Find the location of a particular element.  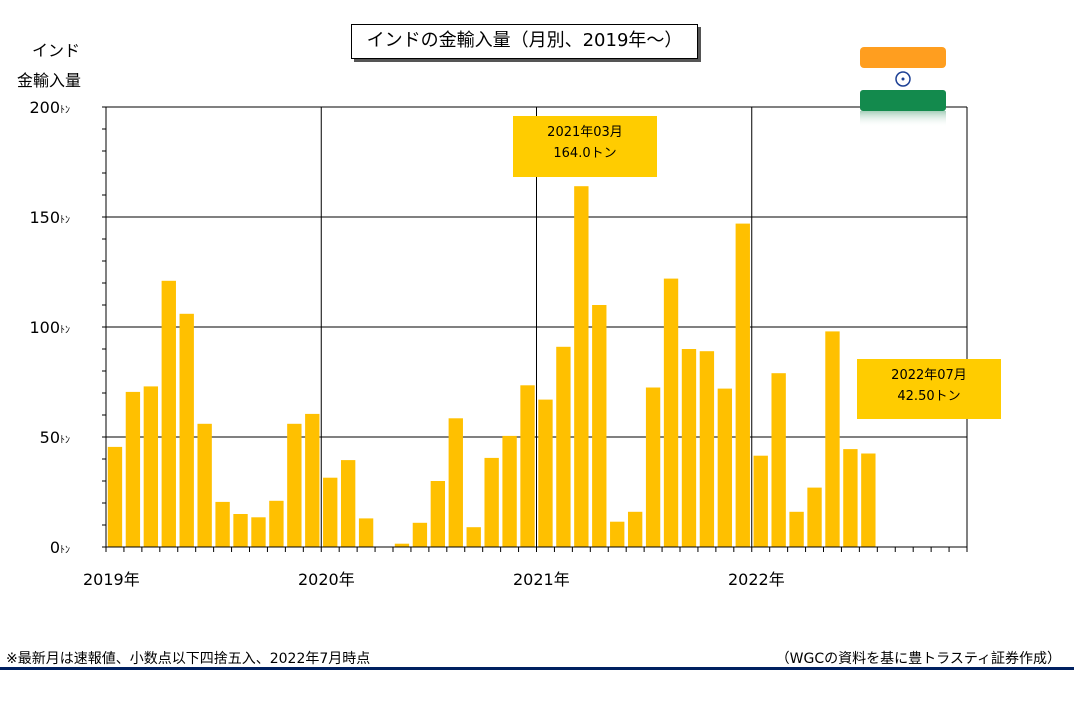

annotation-latest-date: 2022年07月 is located at coordinates (929, 375).